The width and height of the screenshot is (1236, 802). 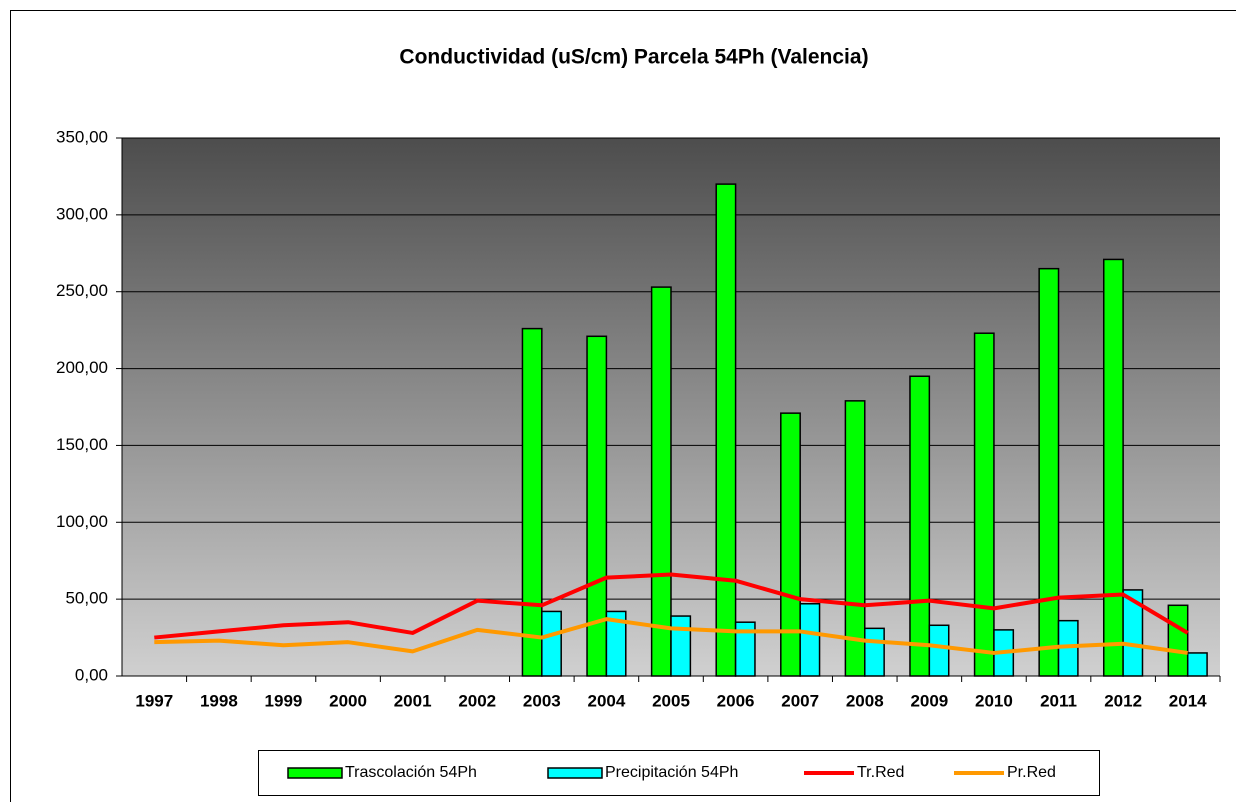 What do you see at coordinates (542, 700) in the screenshot?
I see `x-tick-label: 2003` at bounding box center [542, 700].